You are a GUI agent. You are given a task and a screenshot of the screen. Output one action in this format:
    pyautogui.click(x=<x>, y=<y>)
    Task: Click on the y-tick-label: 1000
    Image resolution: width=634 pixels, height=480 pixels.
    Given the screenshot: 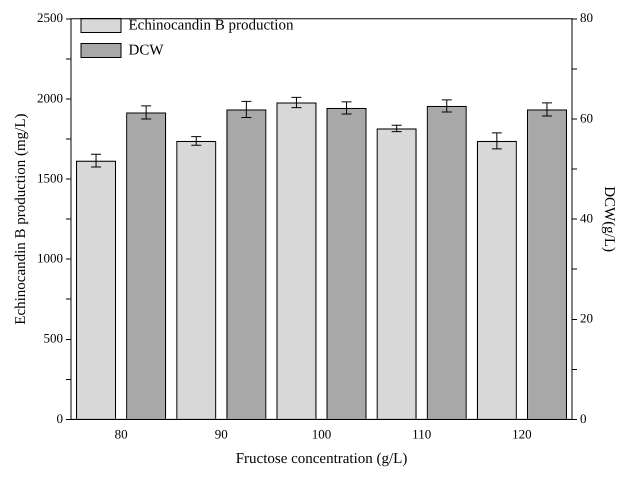 What is the action you would take?
    pyautogui.click(x=50, y=258)
    